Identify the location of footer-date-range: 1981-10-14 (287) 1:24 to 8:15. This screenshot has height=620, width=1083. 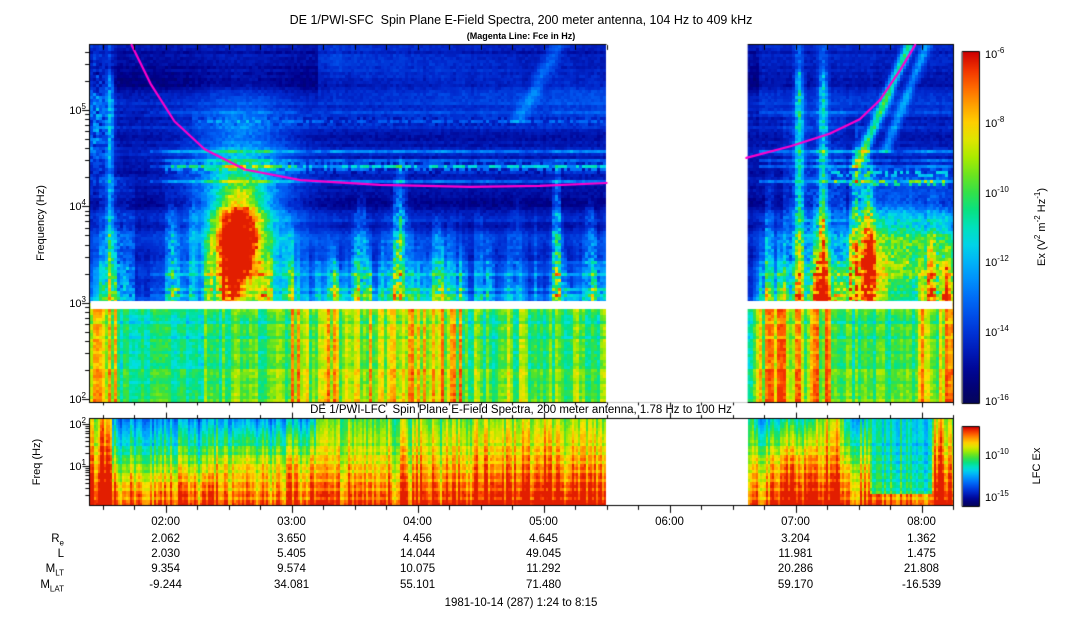
(521, 603).